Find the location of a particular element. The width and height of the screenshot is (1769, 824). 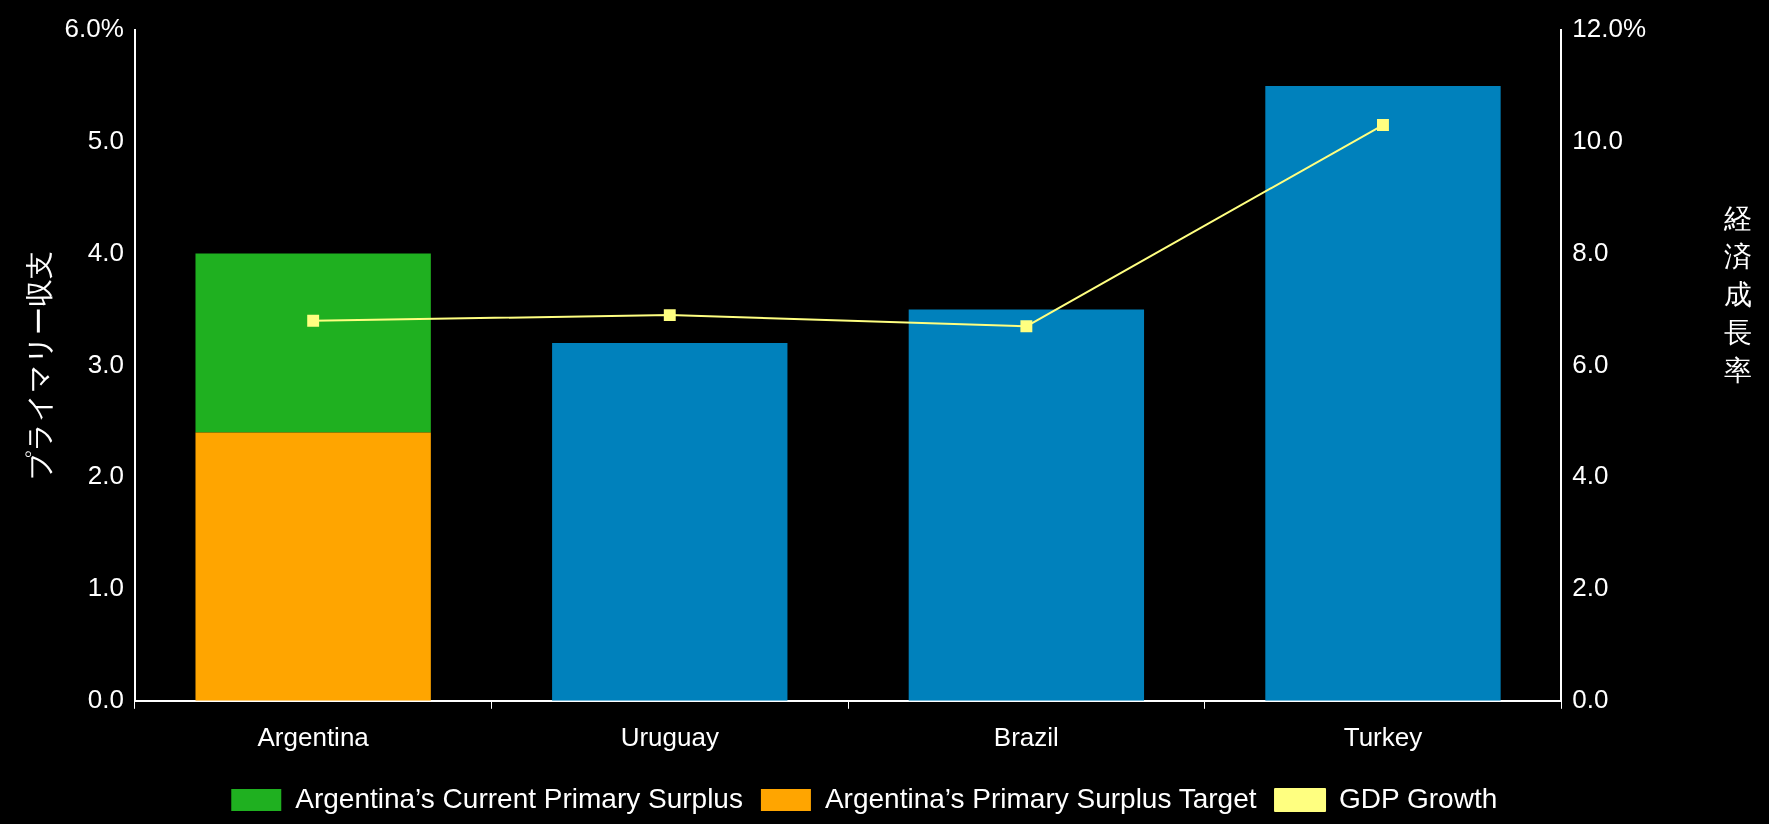

y2-tick-label: 6.0 is located at coordinates (1590, 363).